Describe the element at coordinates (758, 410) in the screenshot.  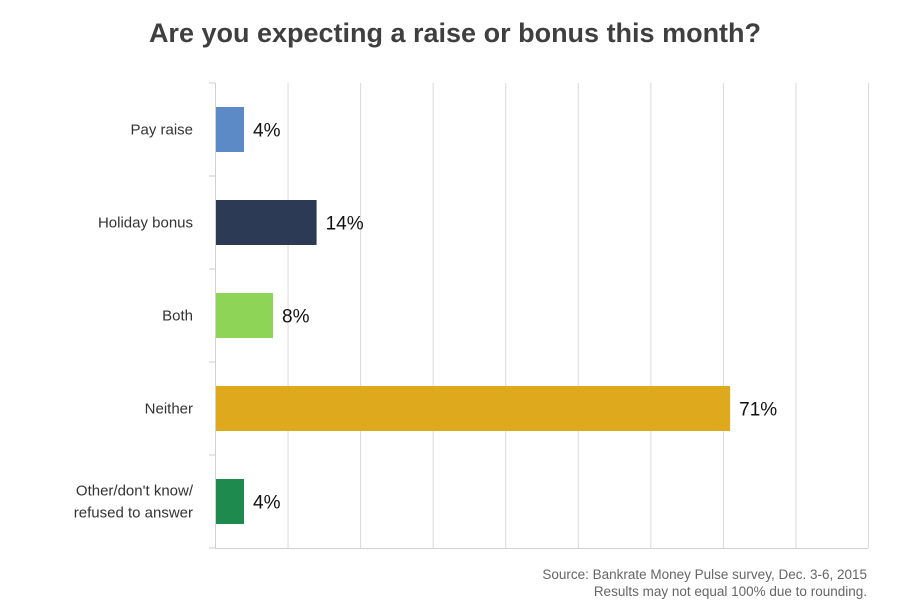
I see `data-label: 71%` at that location.